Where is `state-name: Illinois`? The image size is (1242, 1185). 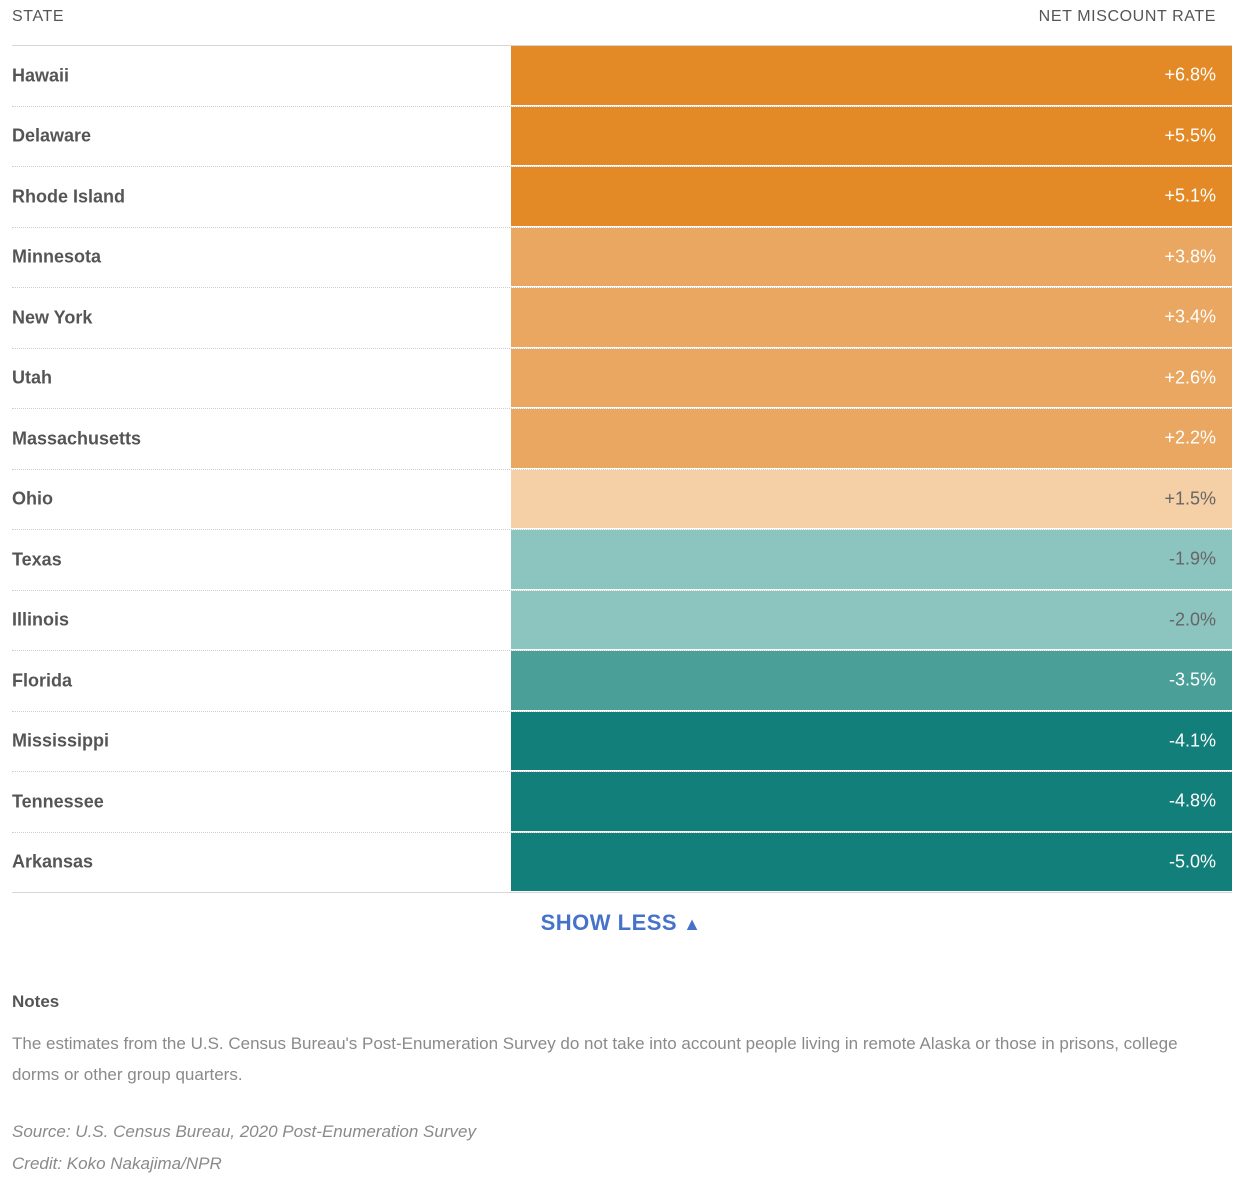
state-name: Illinois is located at coordinates (41, 619).